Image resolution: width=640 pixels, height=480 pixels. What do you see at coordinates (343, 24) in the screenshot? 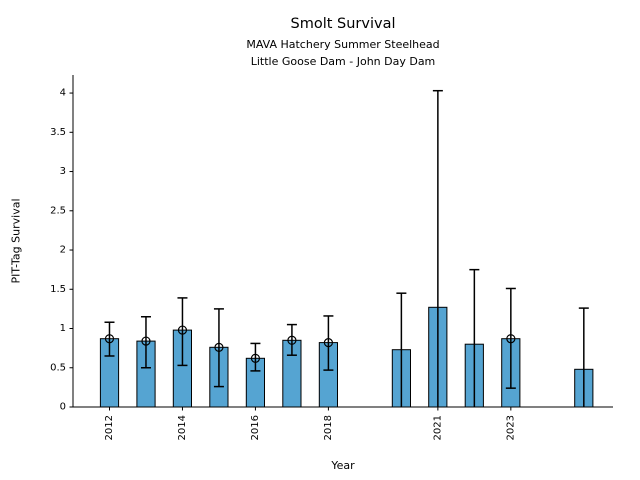
I see `chart-title: Smolt Survival` at bounding box center [343, 24].